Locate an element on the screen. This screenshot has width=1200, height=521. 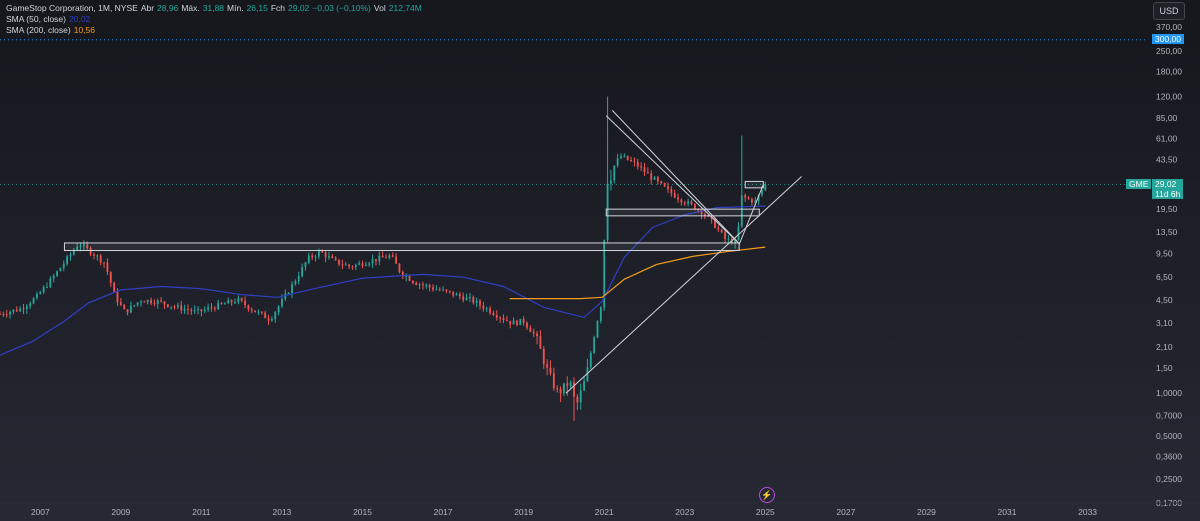
y-tick-label-20: 0,3600 is located at coordinates (1169, 457).